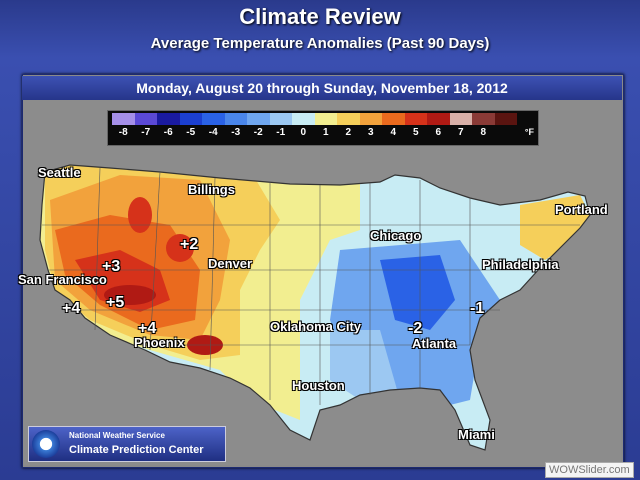  I want to click on legend-label: -2, so click(258, 132).